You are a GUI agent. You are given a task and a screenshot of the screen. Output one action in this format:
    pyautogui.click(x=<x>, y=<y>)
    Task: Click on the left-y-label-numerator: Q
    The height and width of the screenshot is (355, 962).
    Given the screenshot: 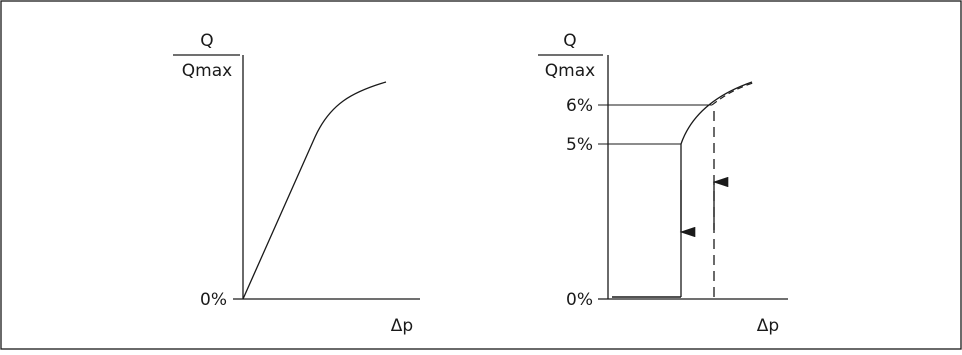 What is the action you would take?
    pyautogui.click(x=206, y=41)
    